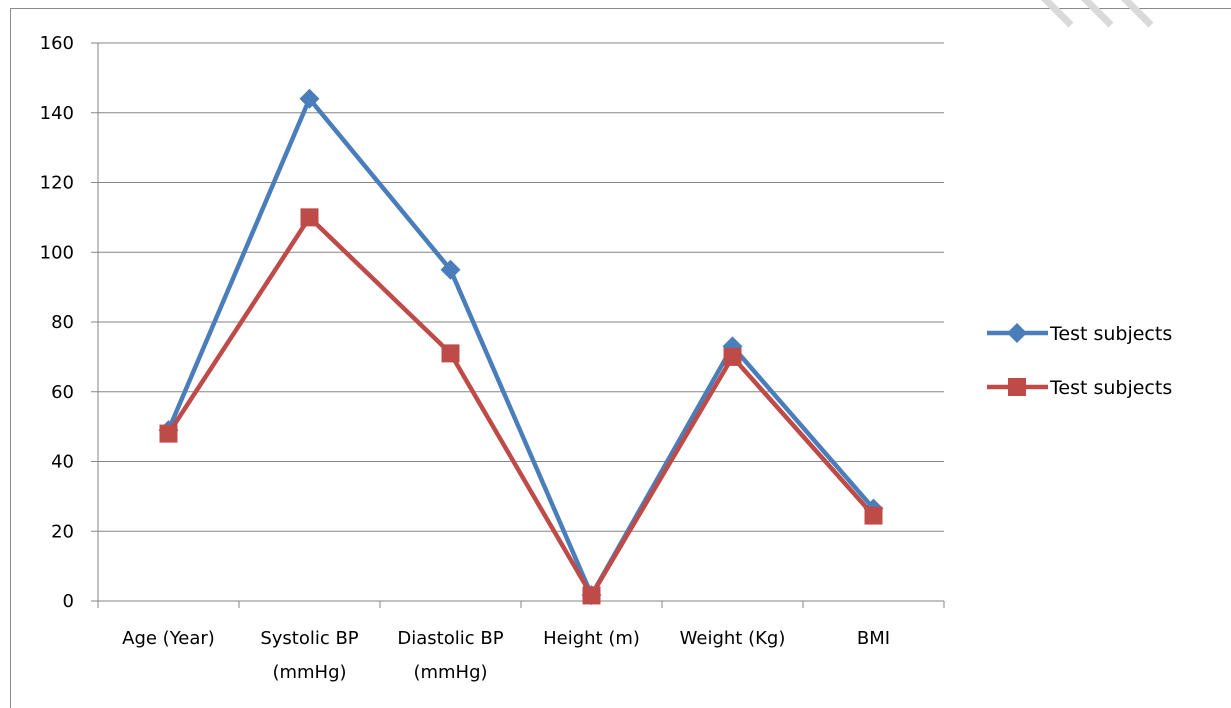 The height and width of the screenshot is (708, 1231). What do you see at coordinates (168, 638) in the screenshot?
I see `x-tick-label: Age (Year)` at bounding box center [168, 638].